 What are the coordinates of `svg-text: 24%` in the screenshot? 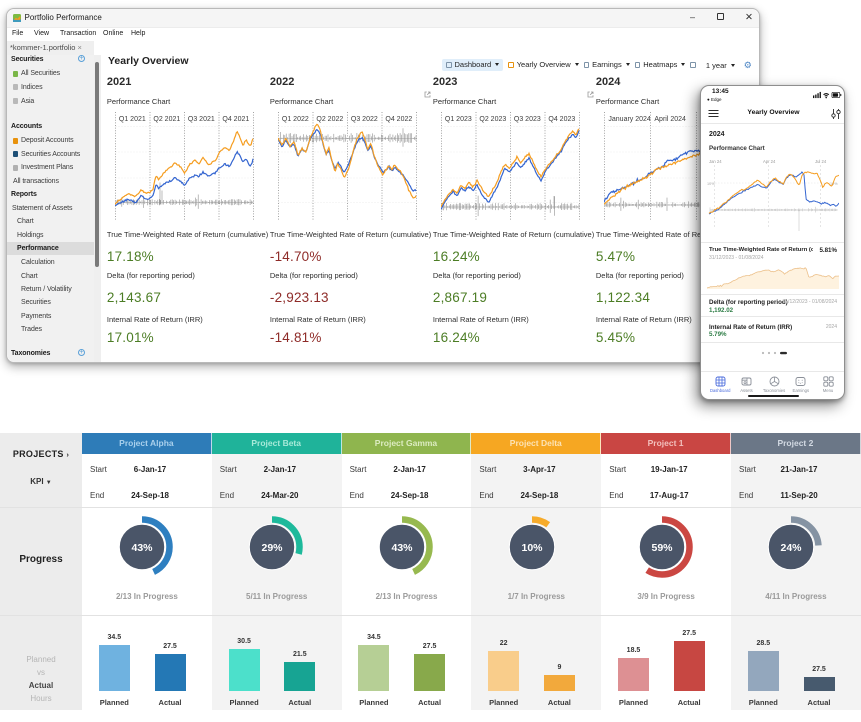 It's located at (792, 548).